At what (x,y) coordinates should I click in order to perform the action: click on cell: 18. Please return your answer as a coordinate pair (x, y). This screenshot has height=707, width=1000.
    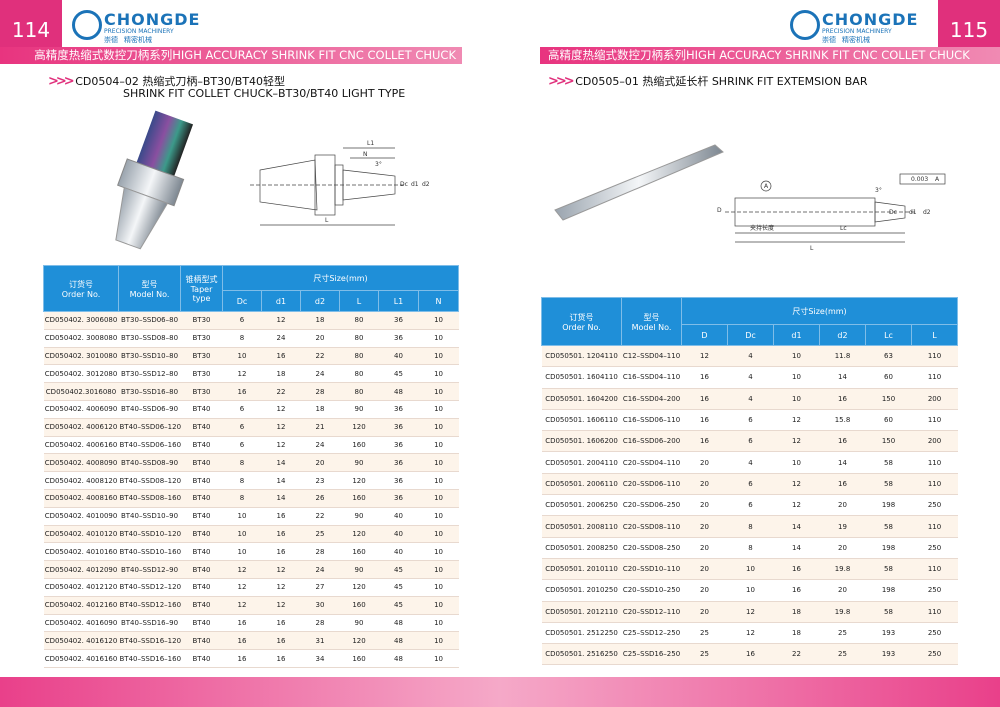
    Looking at the image, I should click on (320, 409).